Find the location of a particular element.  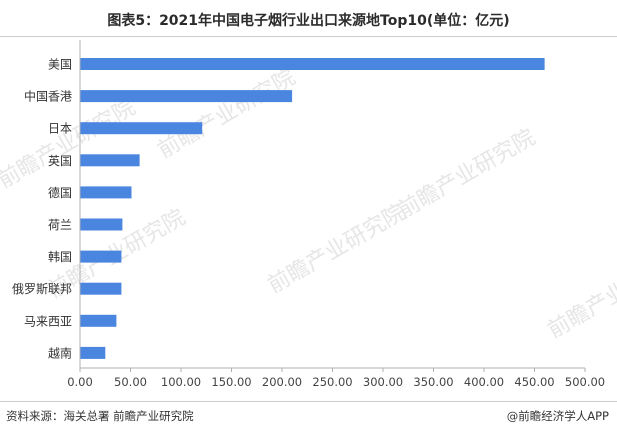

x-tick-label: 350.00 is located at coordinates (433, 382).